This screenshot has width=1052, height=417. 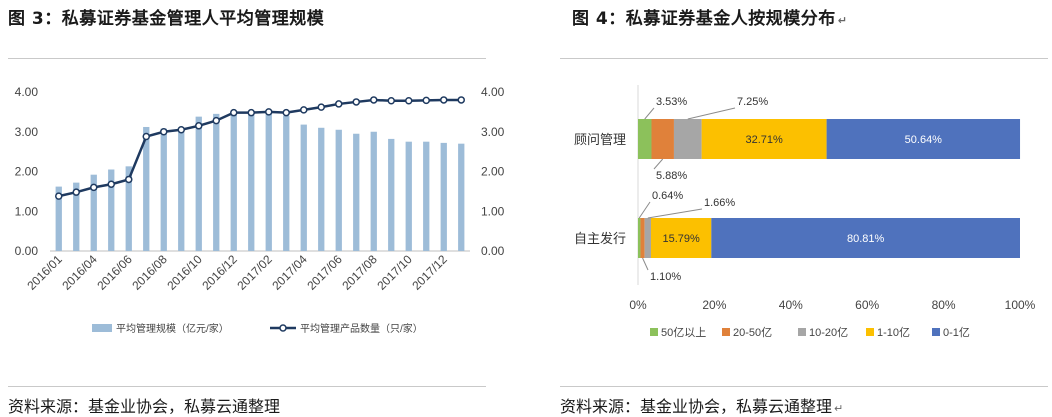 I want to click on data-label: 50.64%, so click(x=924, y=140).